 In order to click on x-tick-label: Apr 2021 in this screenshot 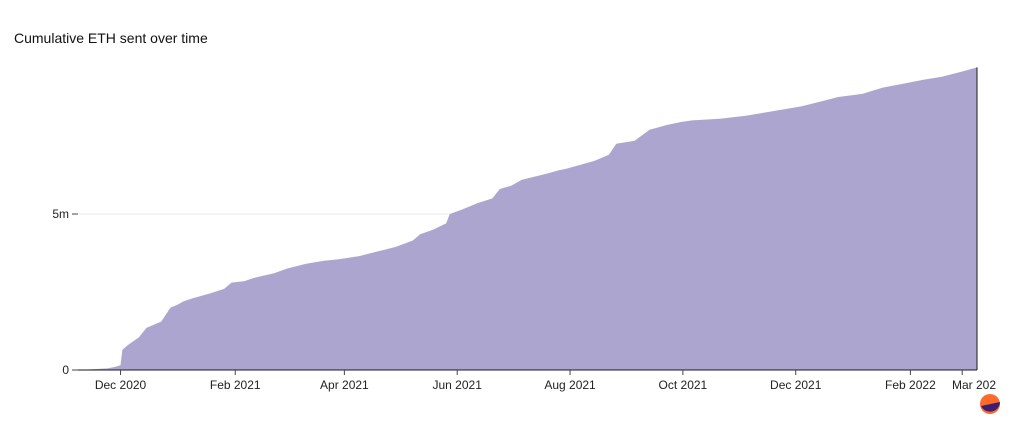, I will do `click(344, 385)`.